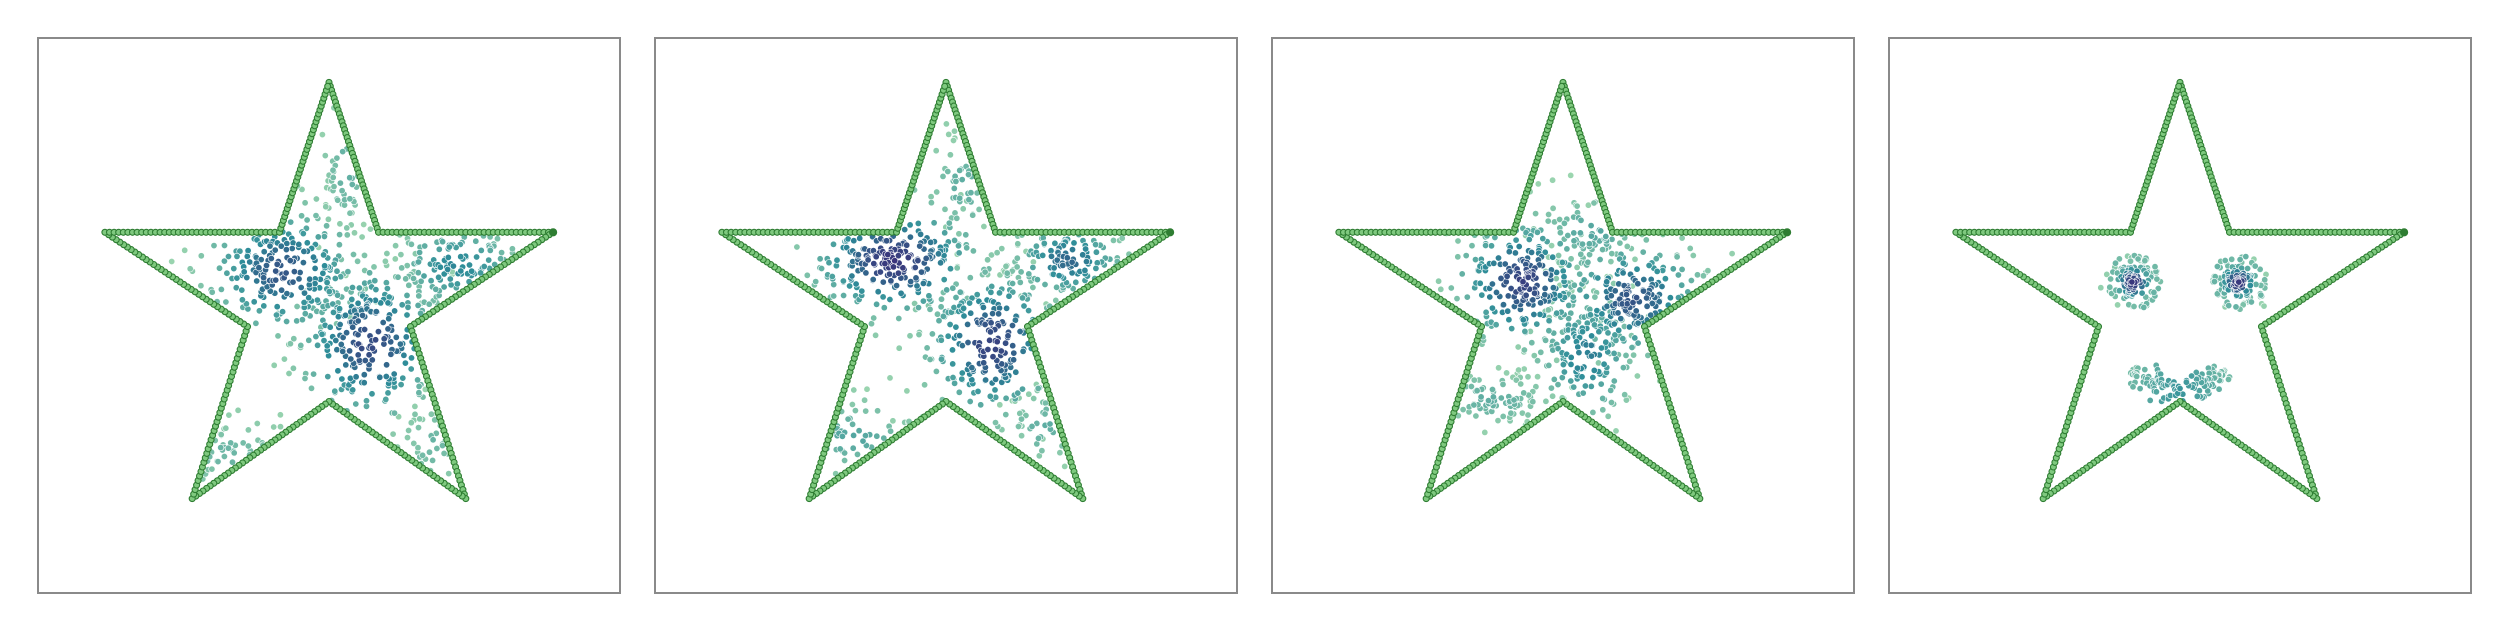 This screenshot has height=625, width=2500. Describe the element at coordinates (946, 290) in the screenshot. I see `panel-2-plot` at that location.